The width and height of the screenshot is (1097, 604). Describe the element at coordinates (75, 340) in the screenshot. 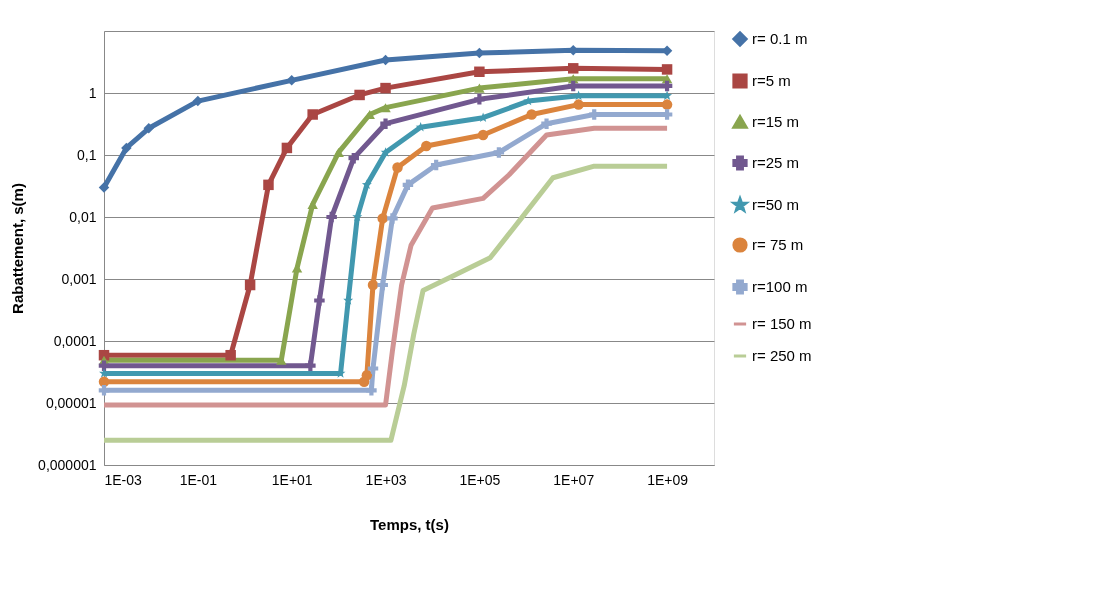

I see `y-tick-label: 0,0001` at that location.